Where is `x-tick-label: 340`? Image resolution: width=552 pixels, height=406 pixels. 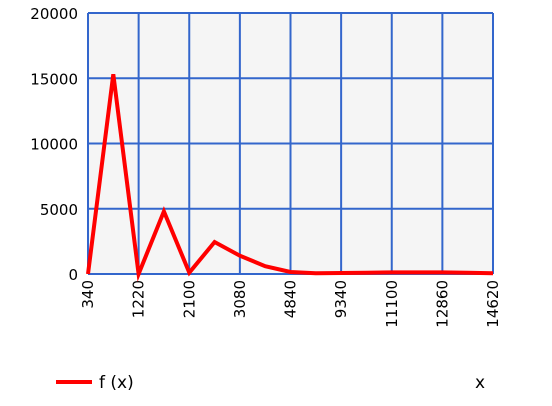 x-tick-label: 340 is located at coordinates (88, 294).